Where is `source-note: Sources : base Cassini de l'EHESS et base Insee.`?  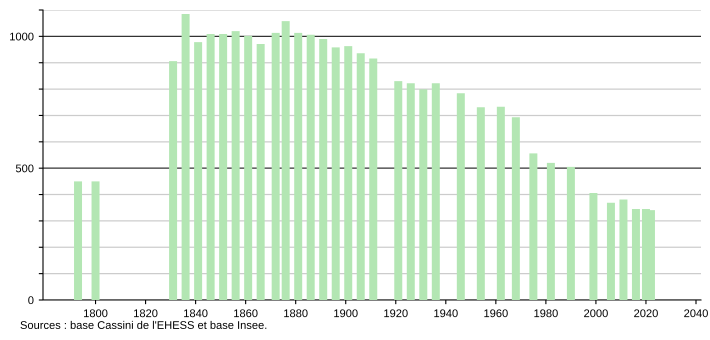
source-note: Sources : base Cassini de l'EHESS et base Insee. is located at coordinates (143, 324).